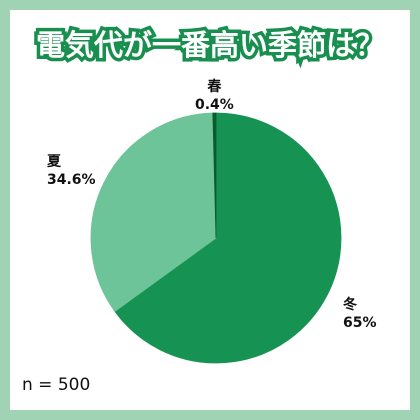  Describe the element at coordinates (360, 323) in the screenshot. I see `slice-value-winter: 65%` at that location.